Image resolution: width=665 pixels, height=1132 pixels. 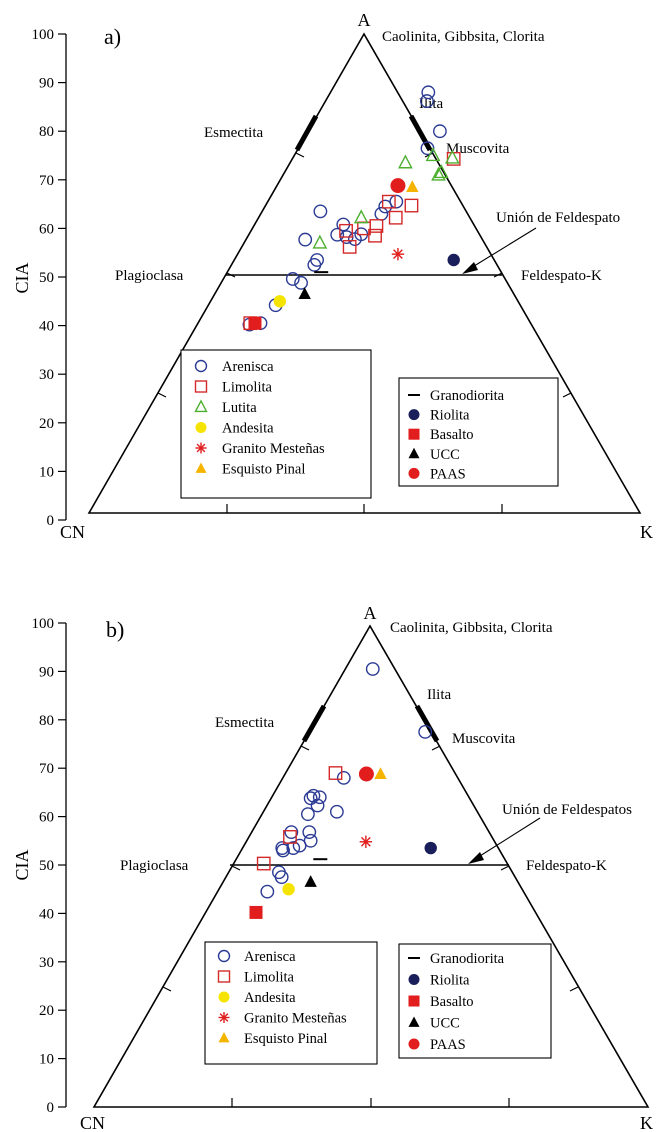 What do you see at coordinates (427, 723) in the screenshot?
I see `illite-field-bar` at bounding box center [427, 723].